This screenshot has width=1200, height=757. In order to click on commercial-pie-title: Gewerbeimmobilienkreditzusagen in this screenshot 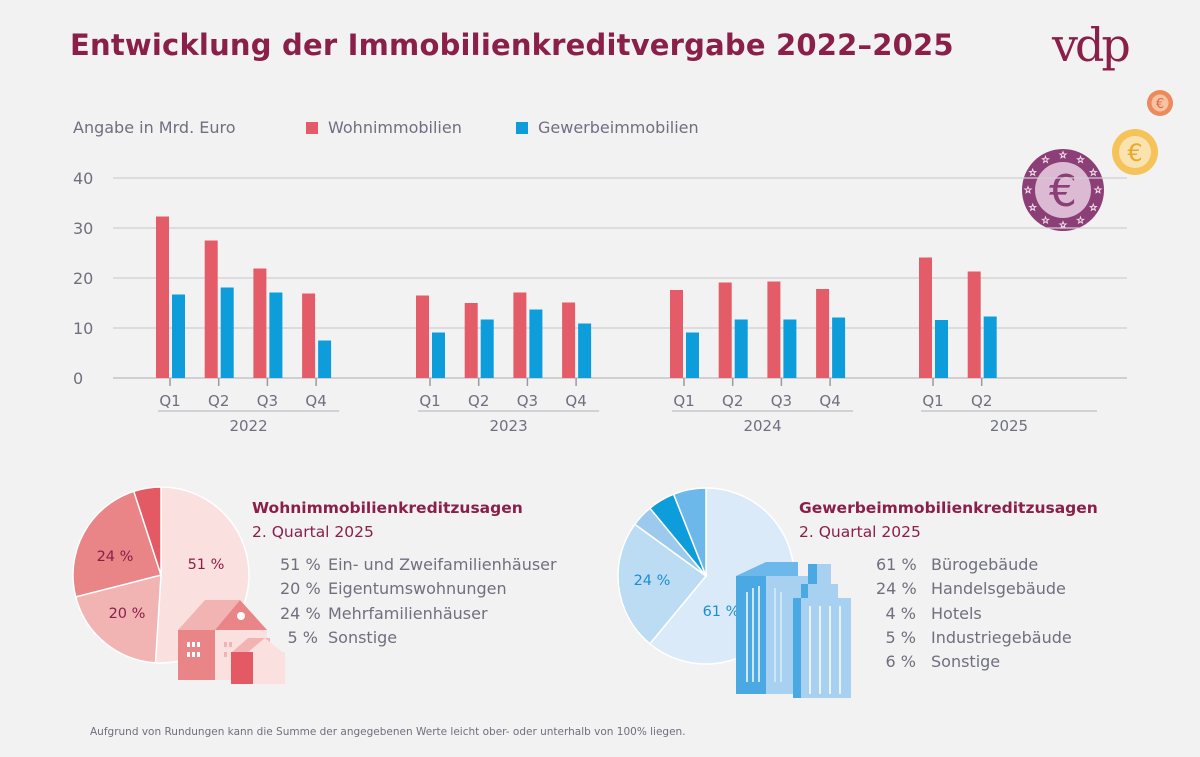, I will do `click(948, 508)`.